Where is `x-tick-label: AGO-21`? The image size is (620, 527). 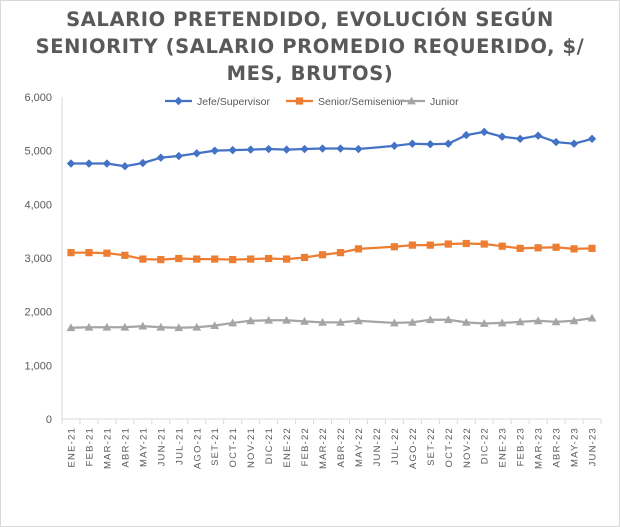 x-tick-label: AGO-21 is located at coordinates (197, 448).